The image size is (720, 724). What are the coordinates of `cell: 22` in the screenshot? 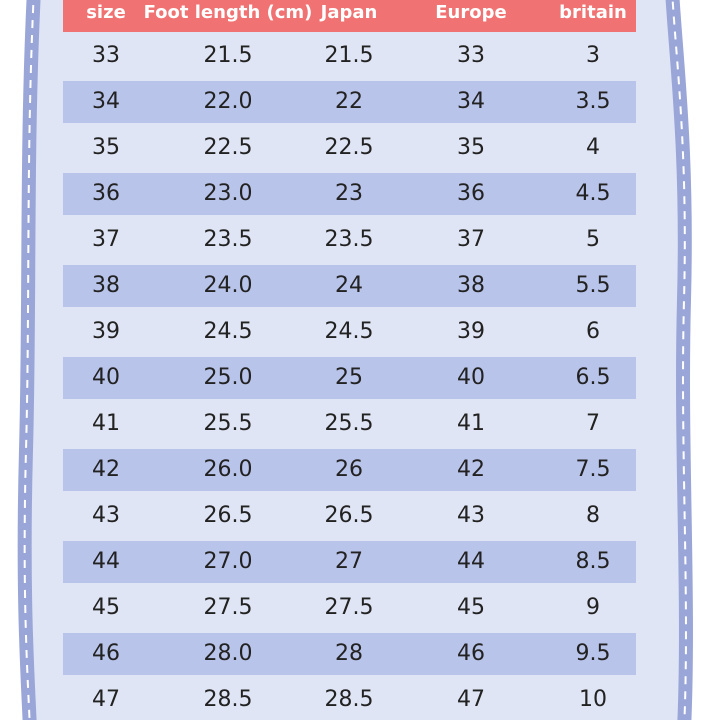 It's located at (349, 101).